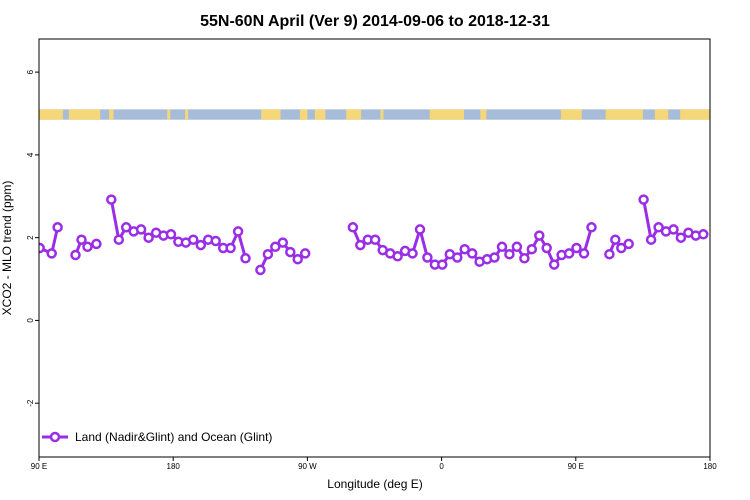 This screenshot has width=750, height=500. What do you see at coordinates (30, 154) in the screenshot?
I see `y-tick-label: 4` at bounding box center [30, 154].